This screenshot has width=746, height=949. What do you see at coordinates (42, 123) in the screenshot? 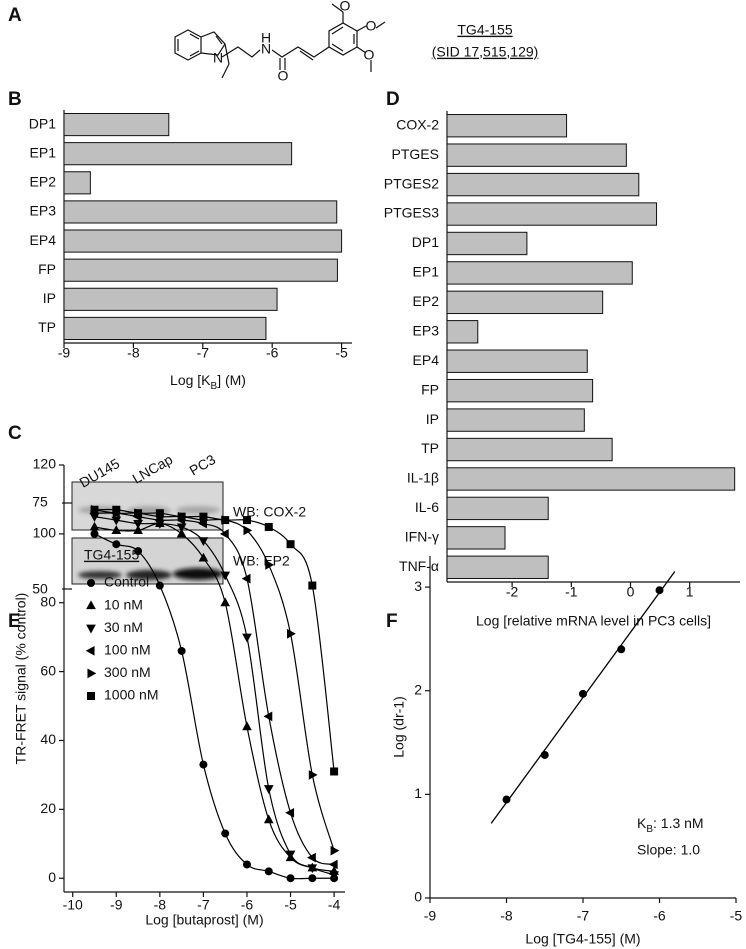
I see `category-label: DP1` at bounding box center [42, 123].